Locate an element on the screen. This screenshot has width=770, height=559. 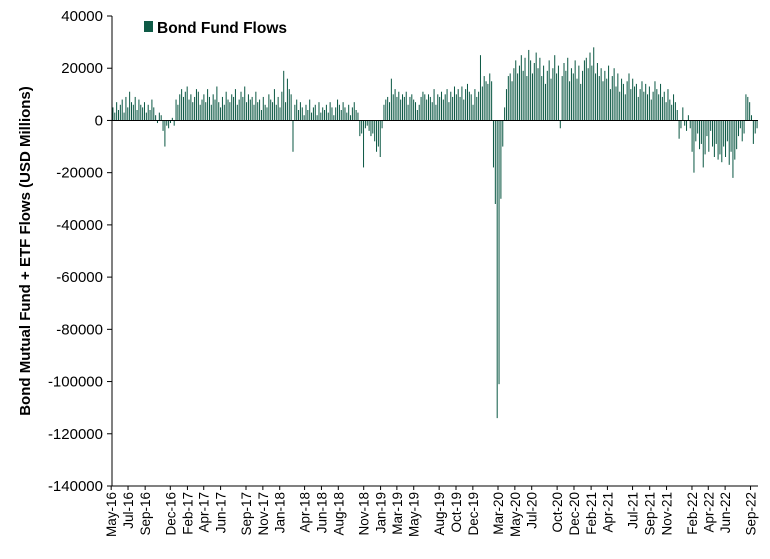
x-tick-label: Nov-18 is located at coordinates (364, 514).